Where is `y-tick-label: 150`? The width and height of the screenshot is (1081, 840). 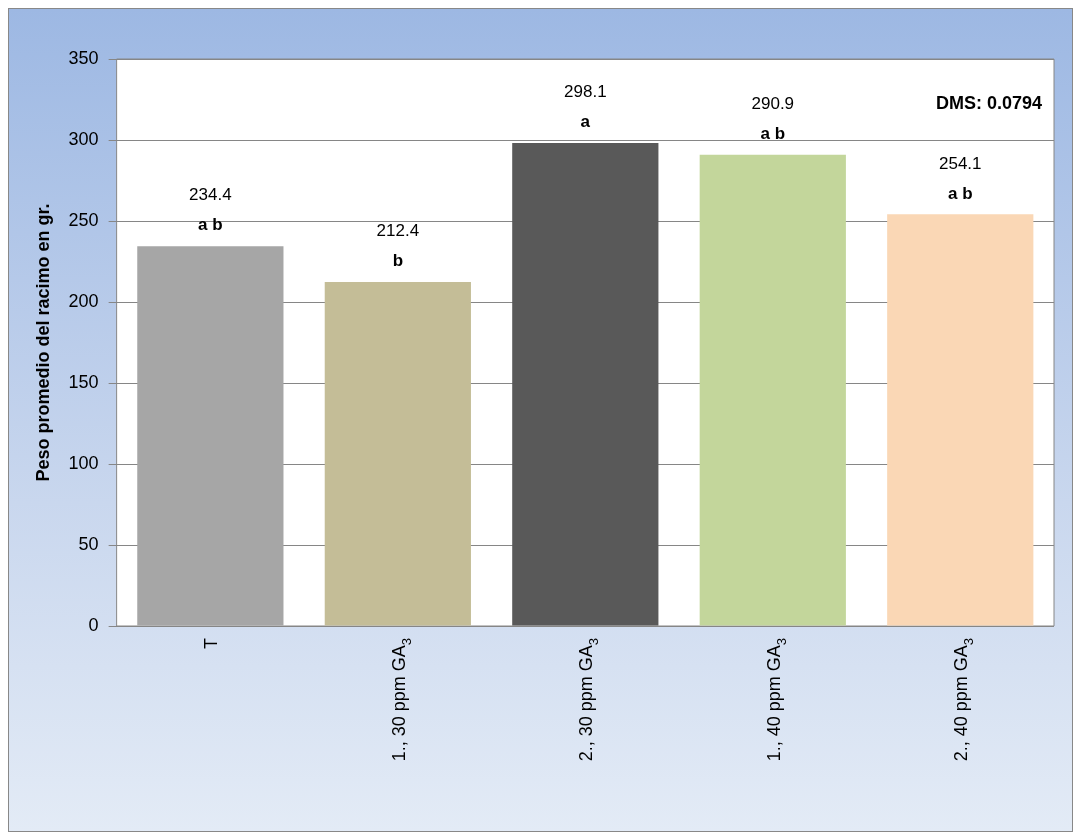
y-tick-label: 150 is located at coordinates (83, 381).